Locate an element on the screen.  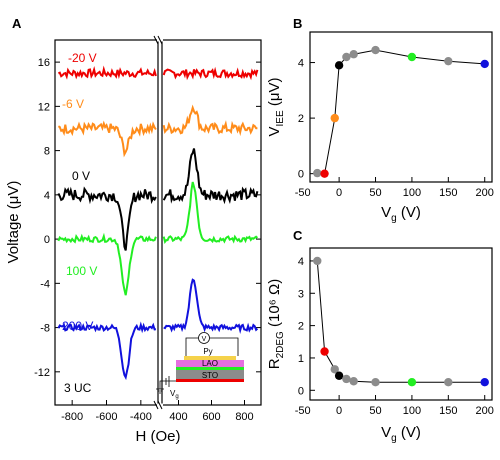
panel-a-y-tick-label: -12 is located at coordinates (42, 373).